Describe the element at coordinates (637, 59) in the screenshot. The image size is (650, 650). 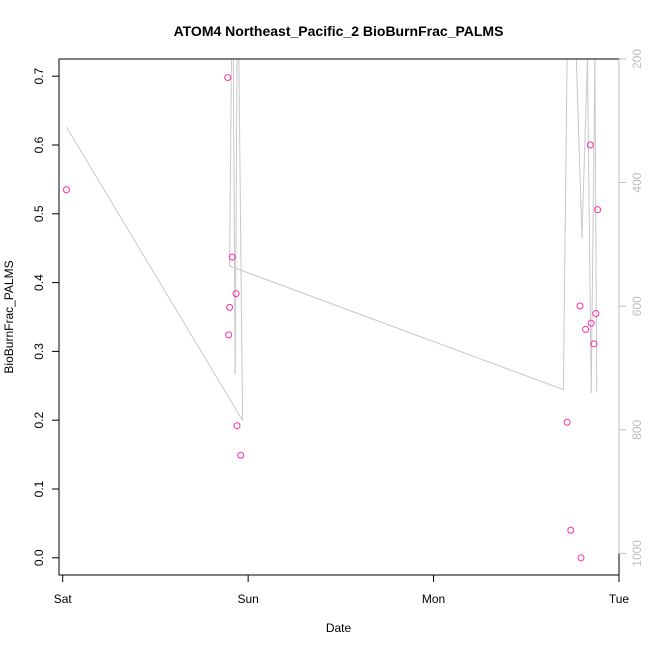
I see `y2-tick-label: 200` at that location.